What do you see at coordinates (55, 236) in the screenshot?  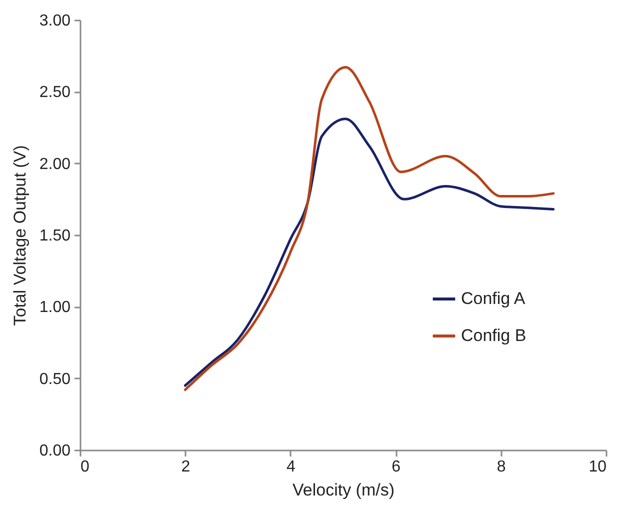 I see `y-tick-label: 1.50` at bounding box center [55, 236].